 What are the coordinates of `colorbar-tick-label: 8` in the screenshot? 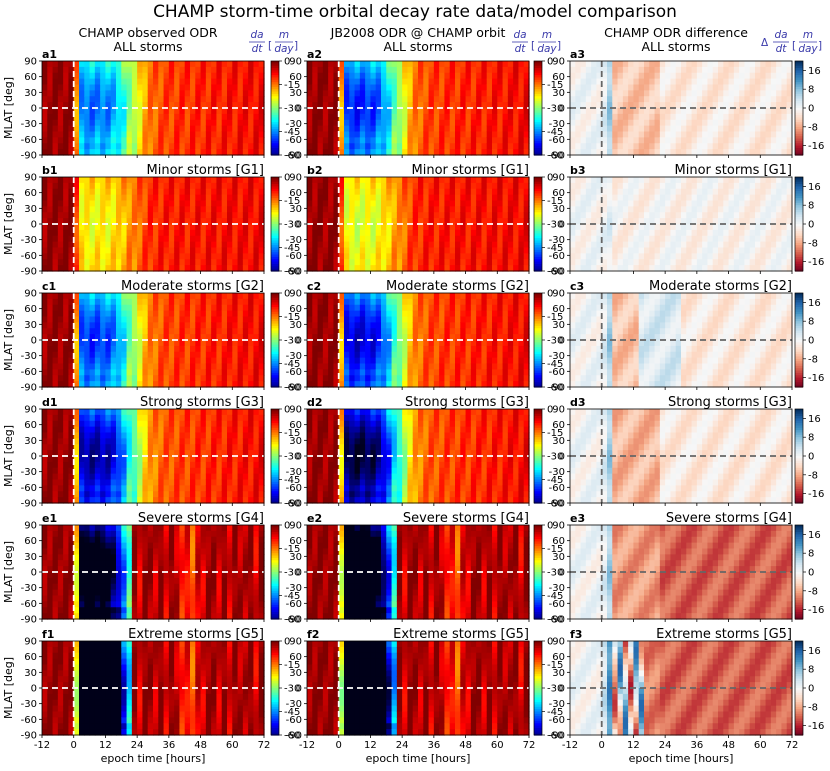 It's located at (811, 90).